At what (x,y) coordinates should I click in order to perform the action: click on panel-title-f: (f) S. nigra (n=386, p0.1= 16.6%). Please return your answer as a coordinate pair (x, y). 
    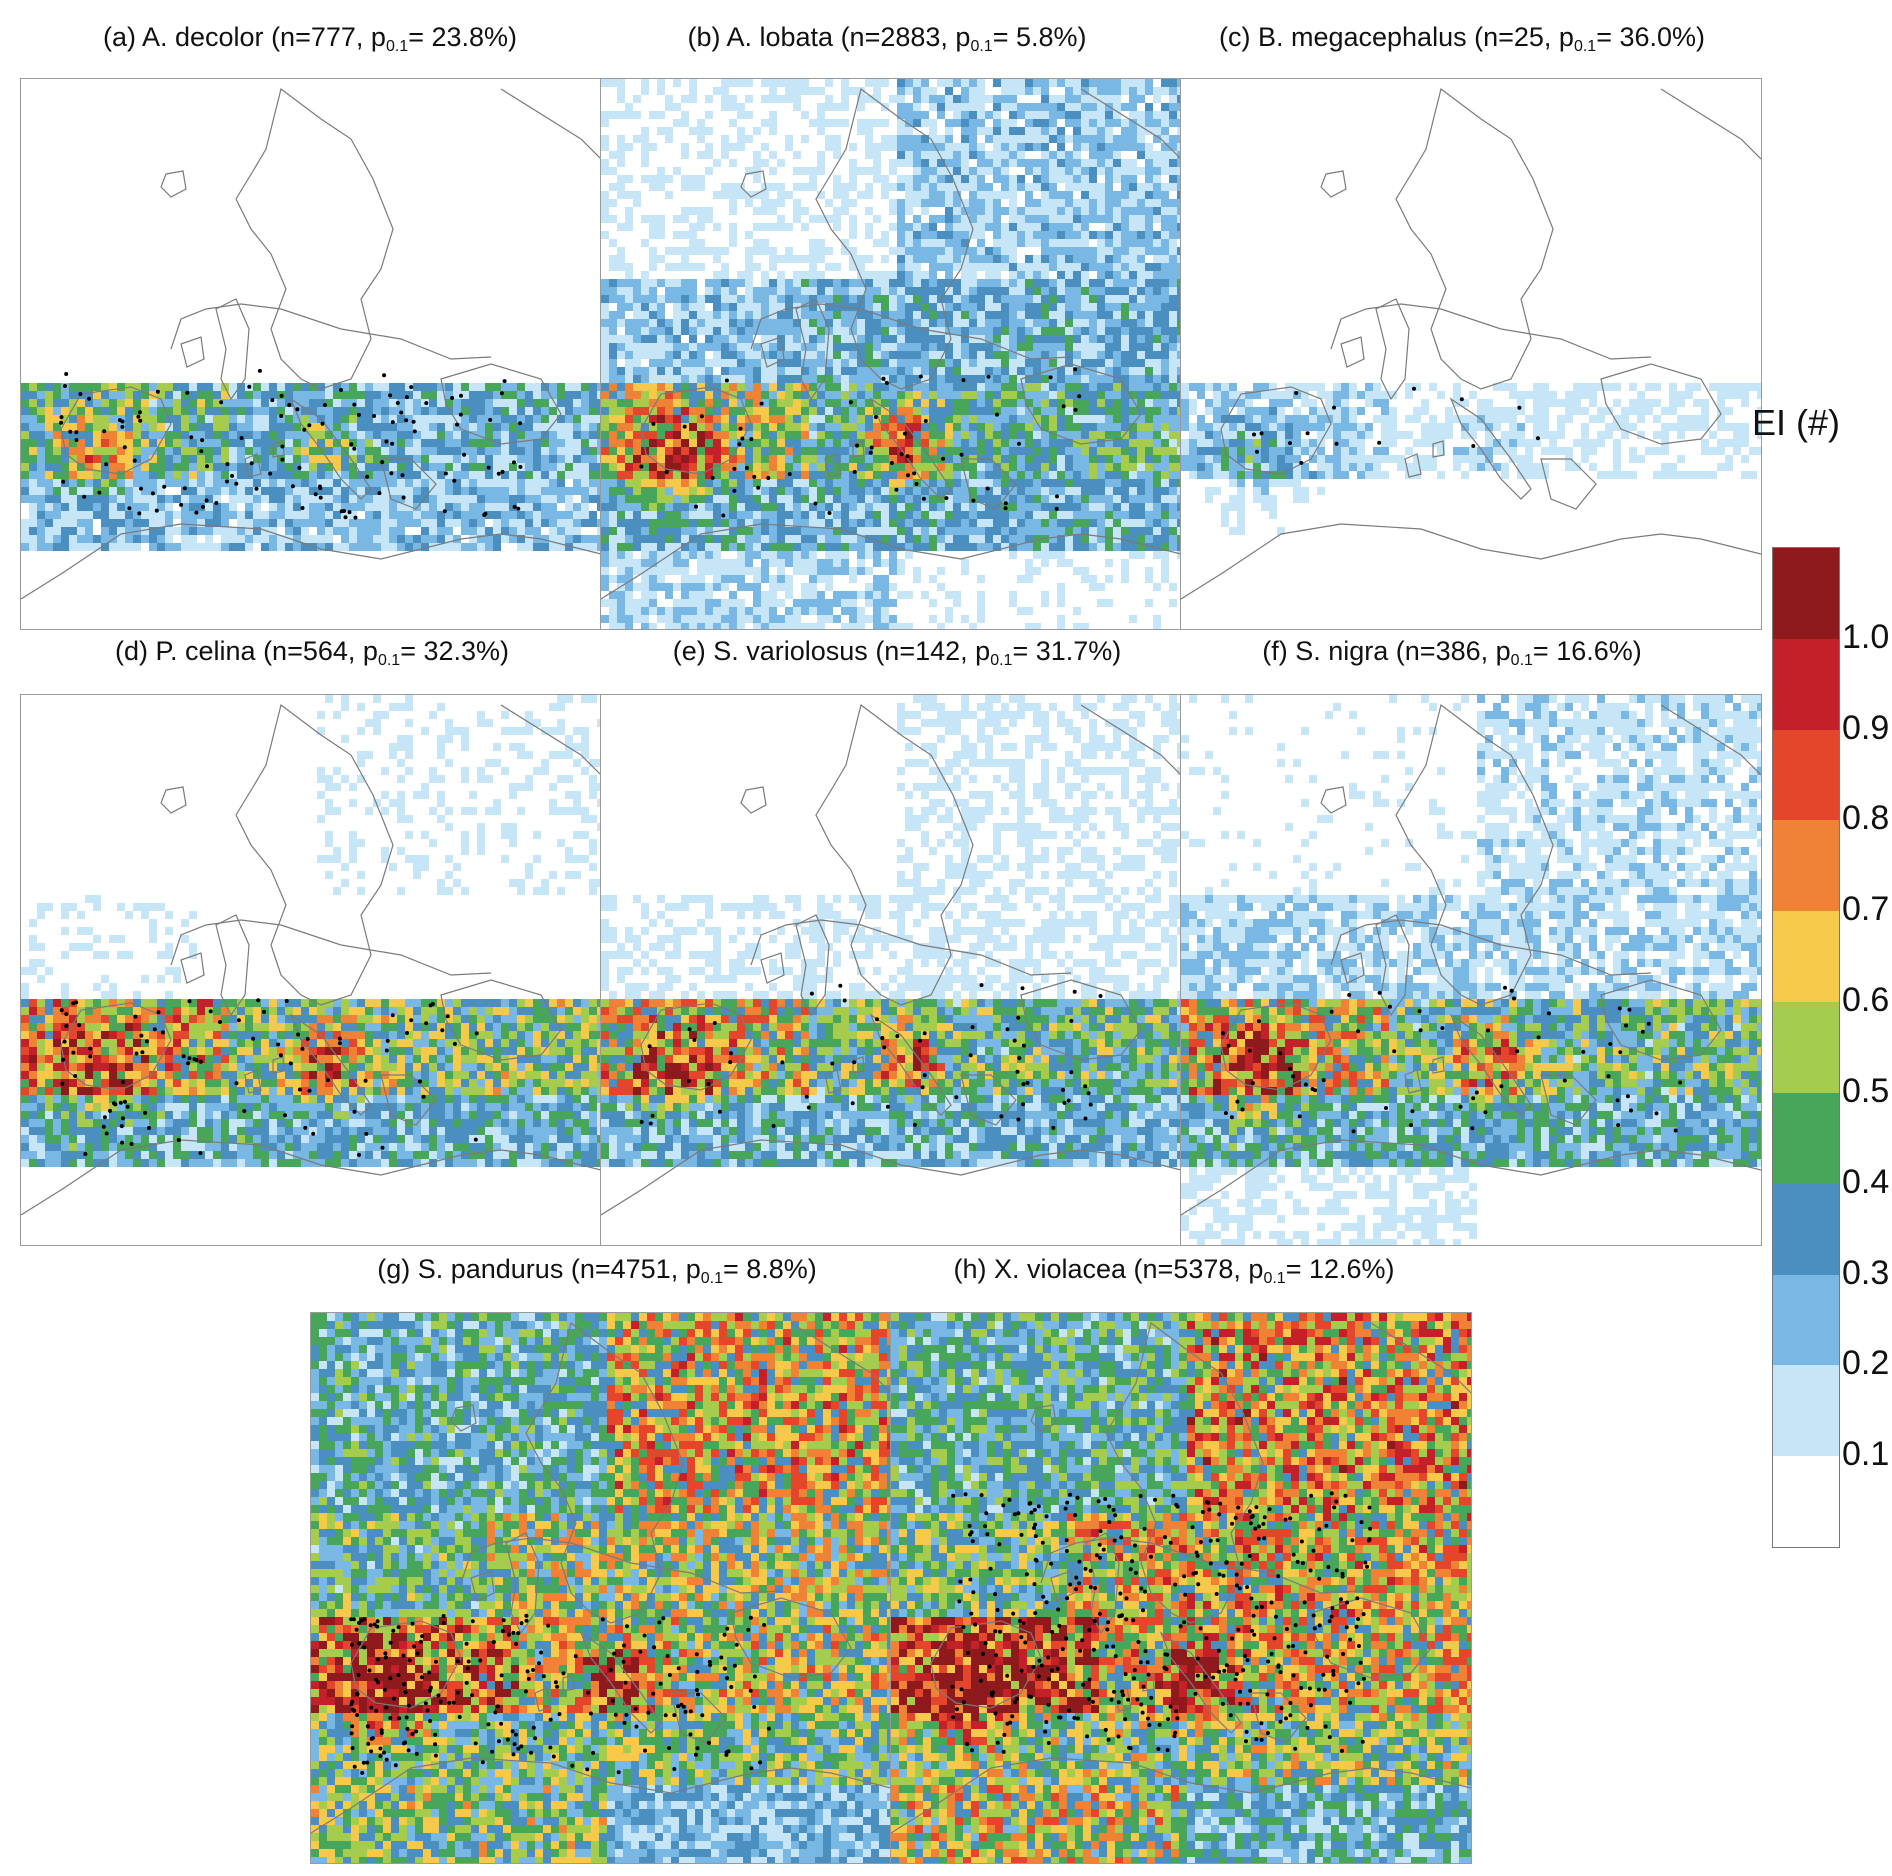
    Looking at the image, I should click on (1452, 653).